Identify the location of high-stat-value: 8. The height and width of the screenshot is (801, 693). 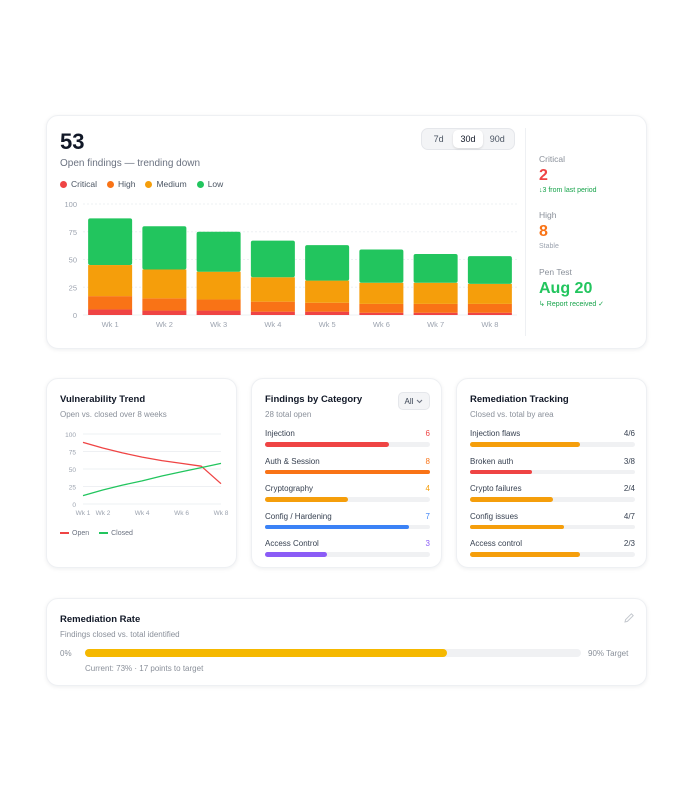
(543, 231).